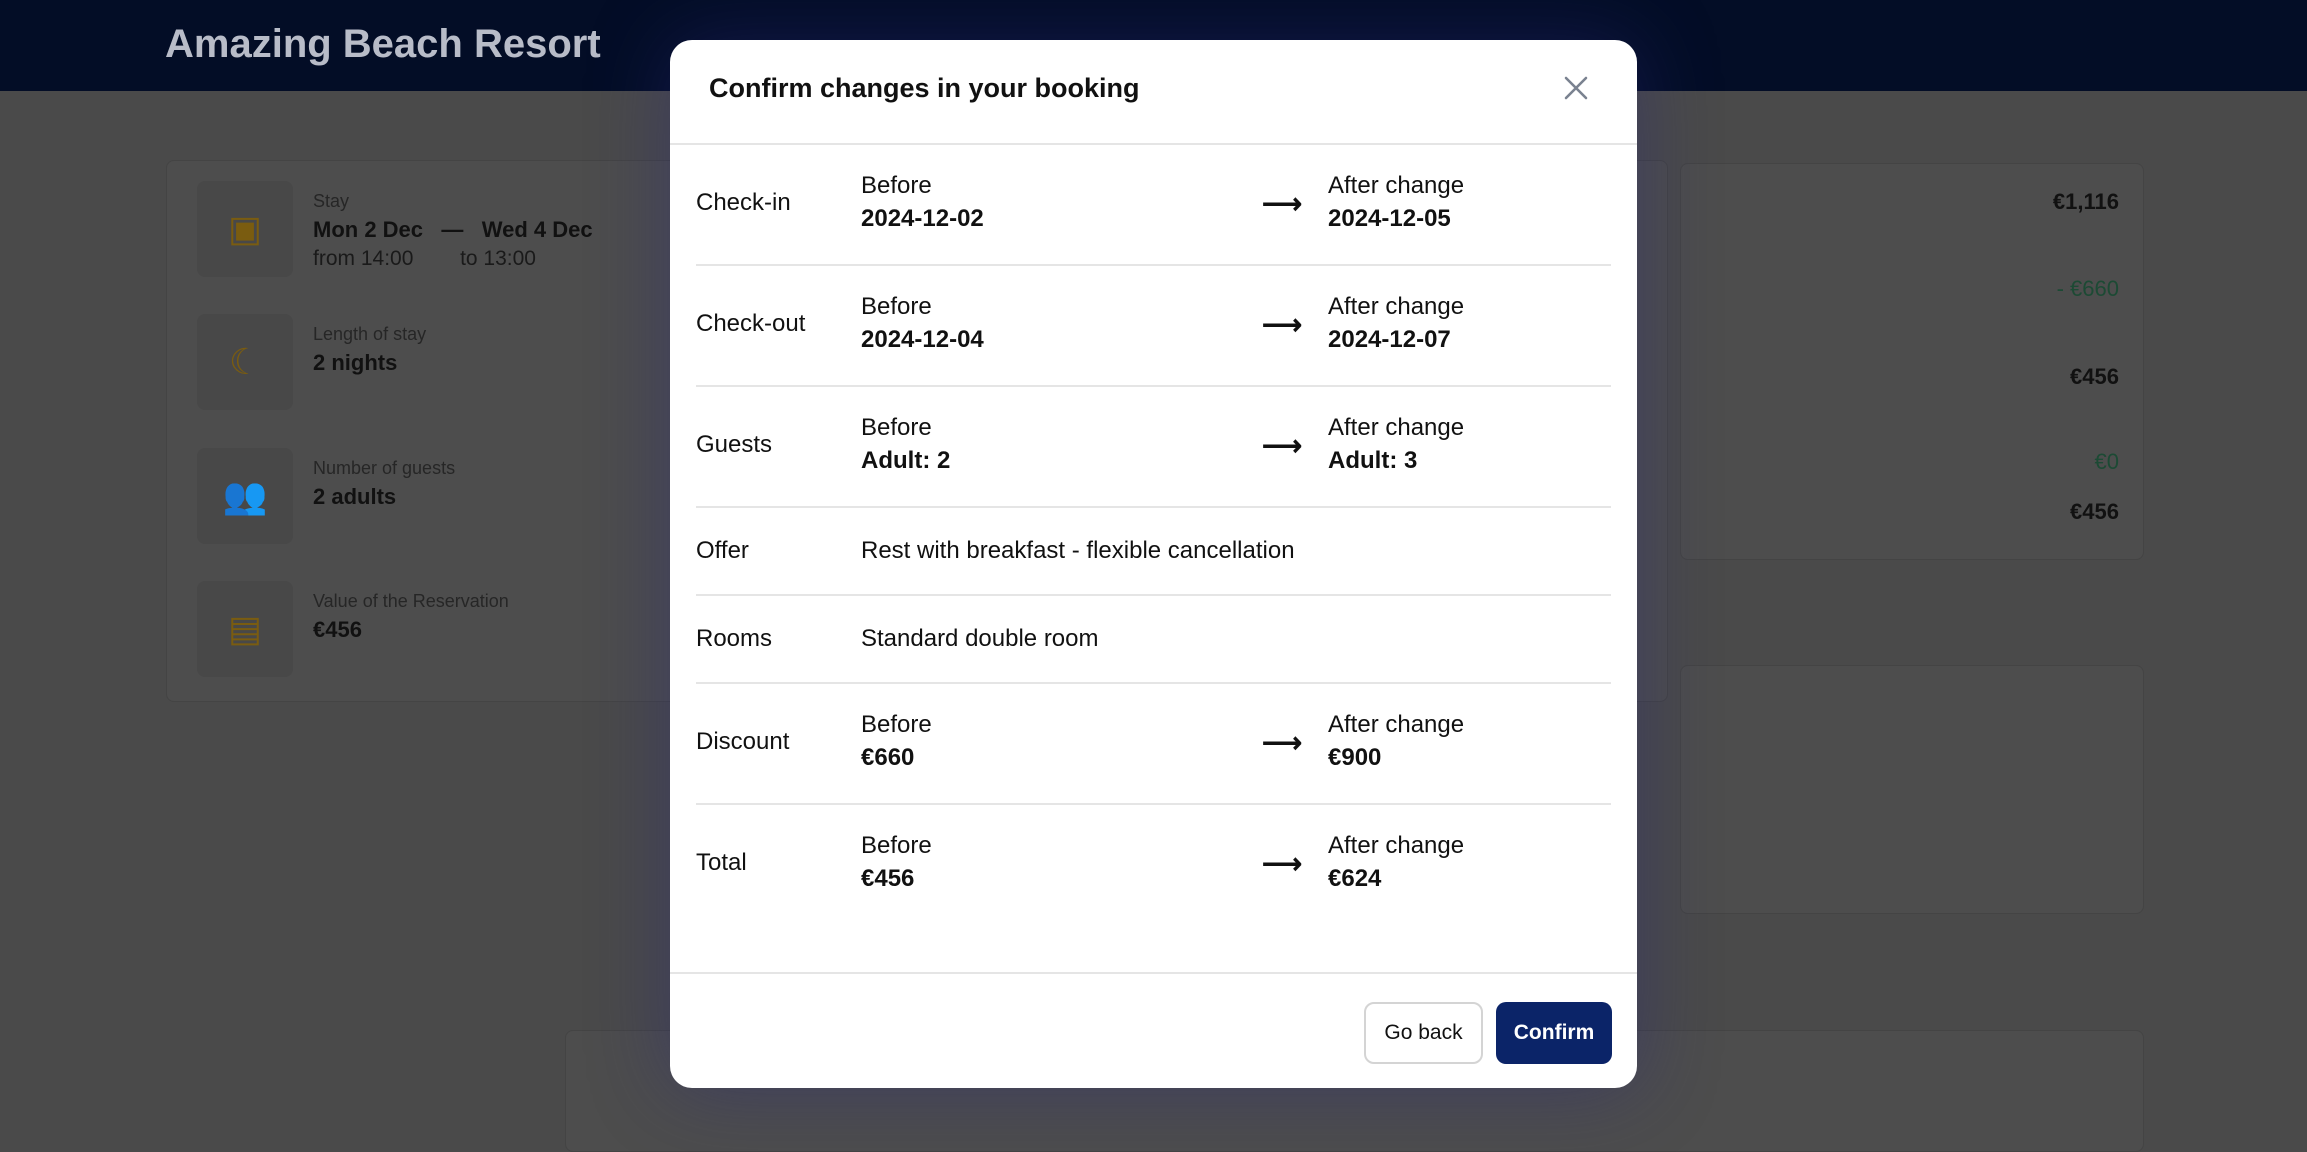 Image resolution: width=2307 pixels, height=1152 pixels. What do you see at coordinates (337, 629) in the screenshot?
I see `value-value: €456` at bounding box center [337, 629].